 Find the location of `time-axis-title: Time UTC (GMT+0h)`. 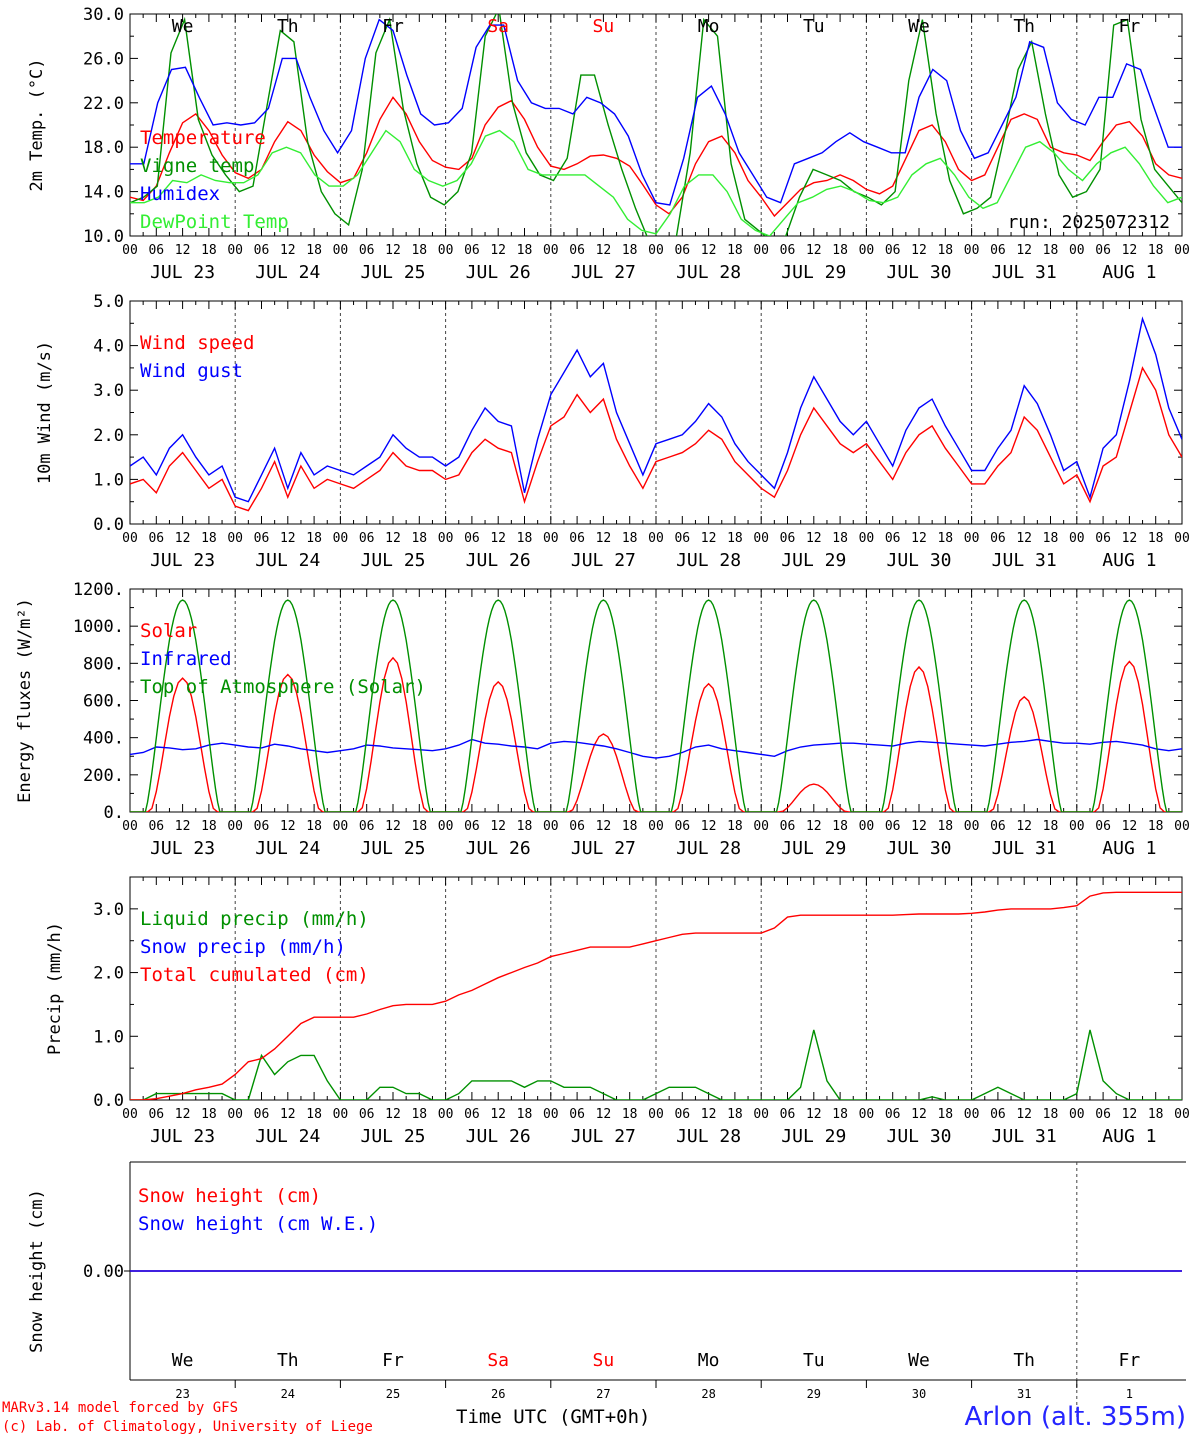

time-axis-title: Time UTC (GMT+0h) is located at coordinates (553, 1417).